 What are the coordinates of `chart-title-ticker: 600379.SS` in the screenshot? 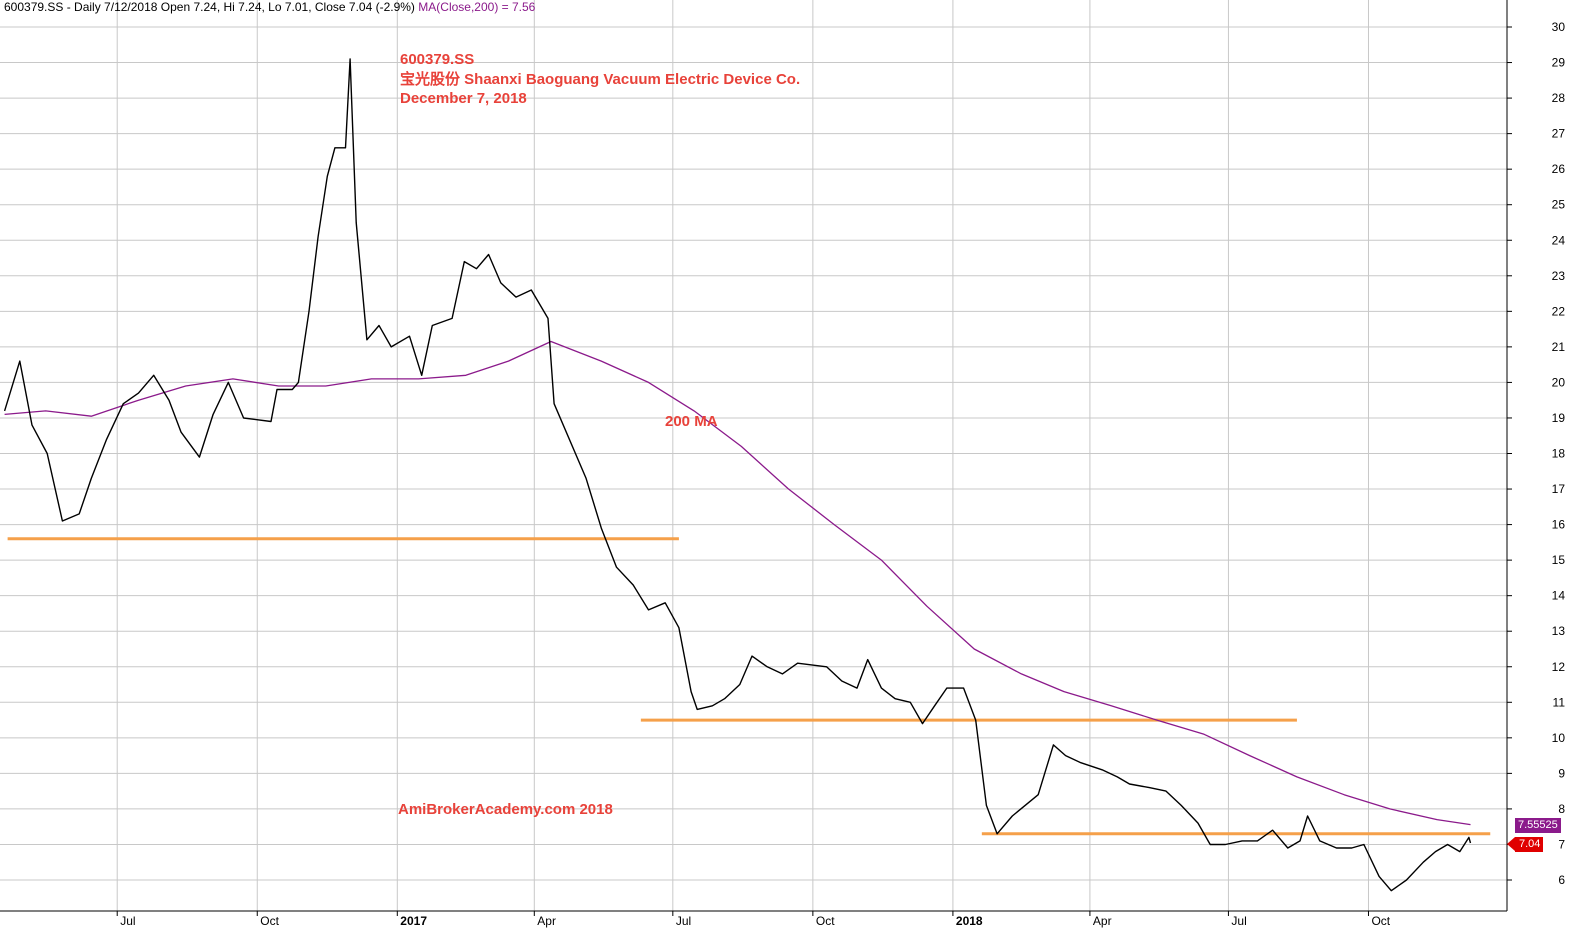 It's located at (437, 59).